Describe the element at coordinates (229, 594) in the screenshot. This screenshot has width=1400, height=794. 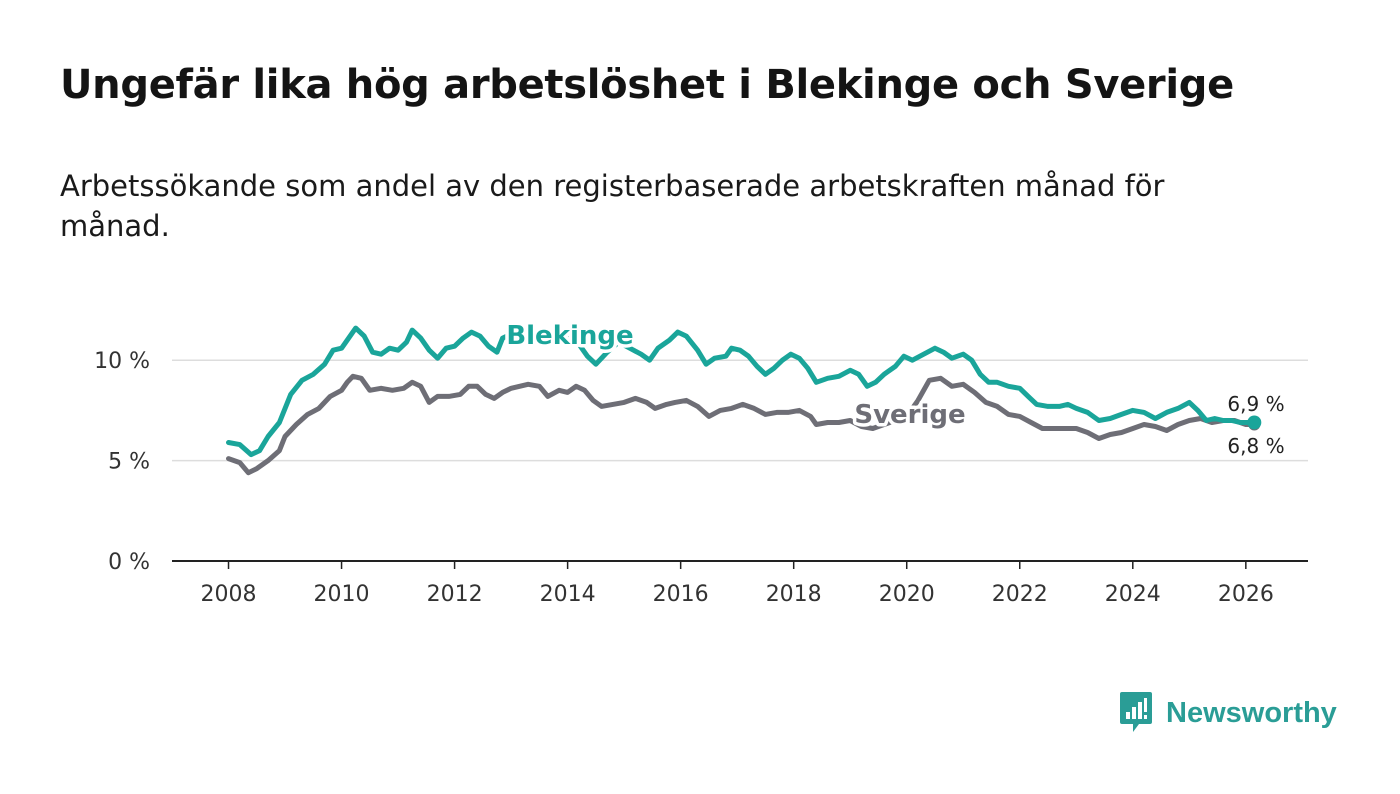
I see `x-tick-label: 2008` at that location.